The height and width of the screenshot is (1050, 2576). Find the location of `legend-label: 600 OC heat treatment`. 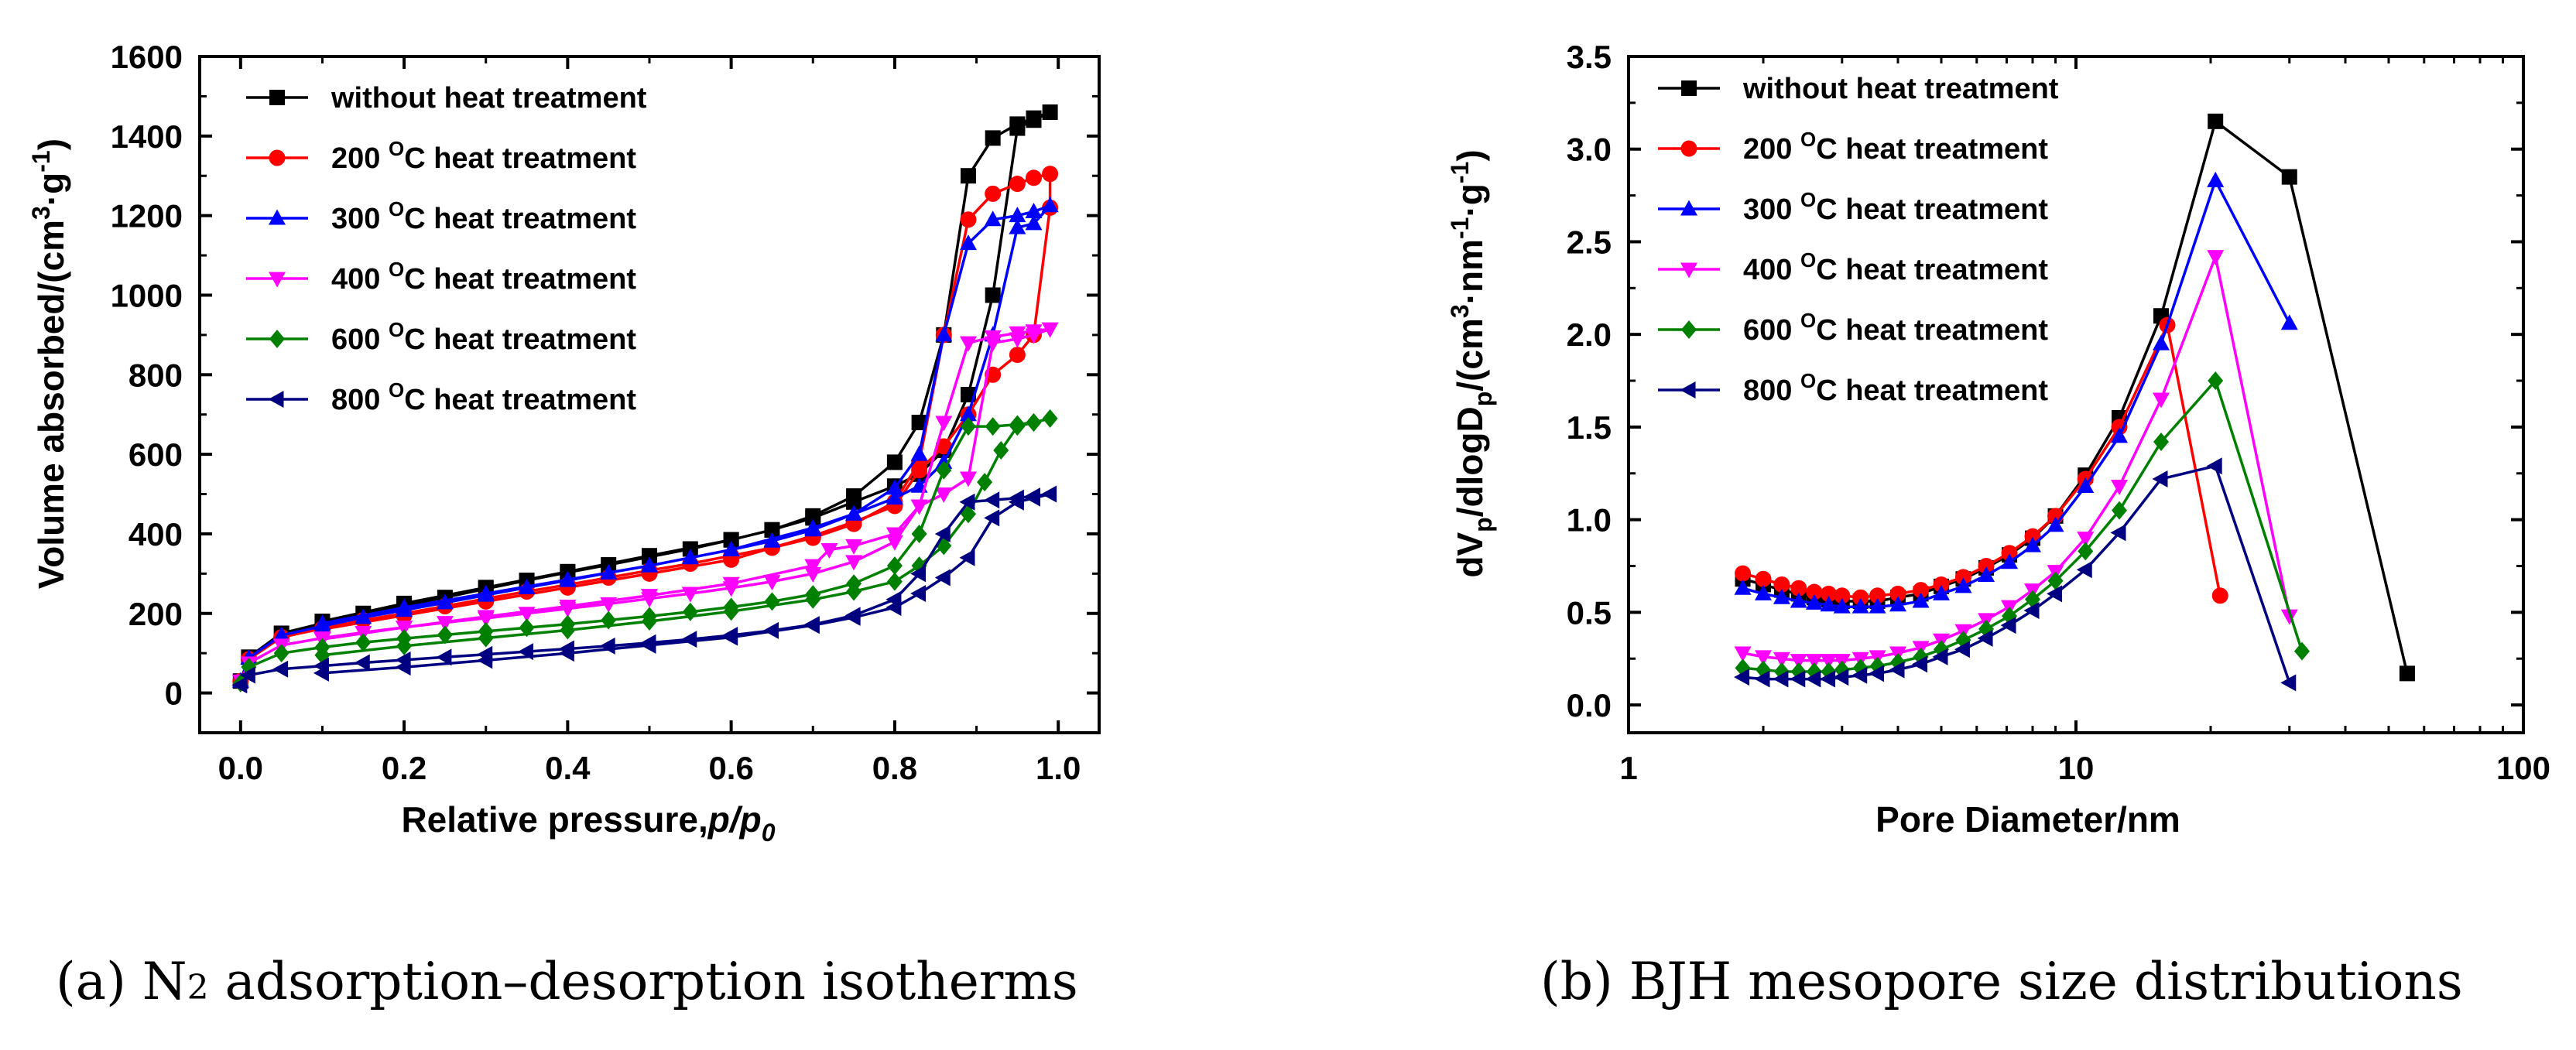

legend-label: 600 OC heat treatment is located at coordinates (483, 337).